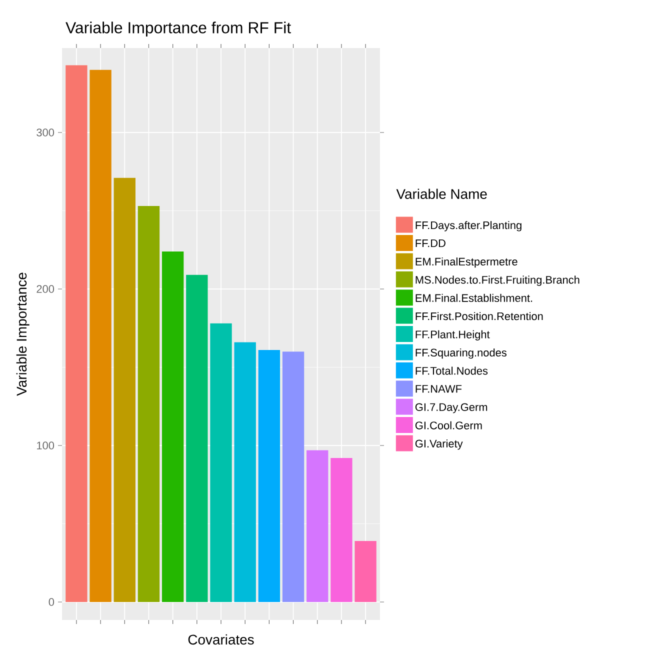  Describe the element at coordinates (178, 29) in the screenshot. I see `chart-title: Variable Importance from RF Fit` at that location.